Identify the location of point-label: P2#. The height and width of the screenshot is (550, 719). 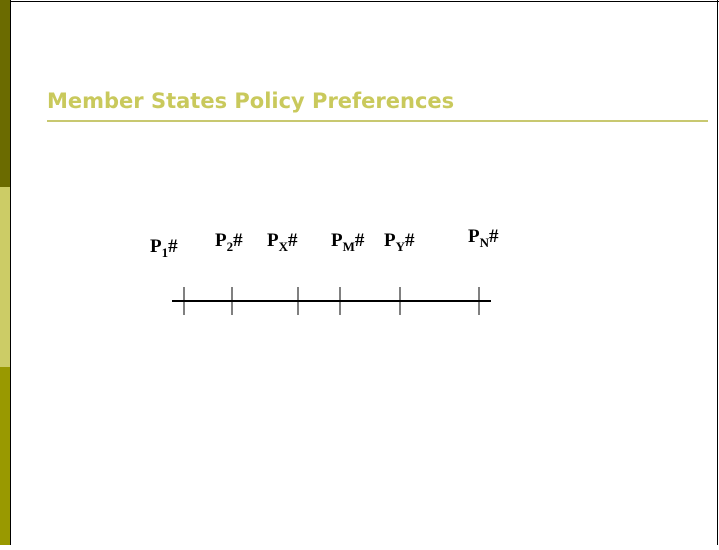
(229, 242).